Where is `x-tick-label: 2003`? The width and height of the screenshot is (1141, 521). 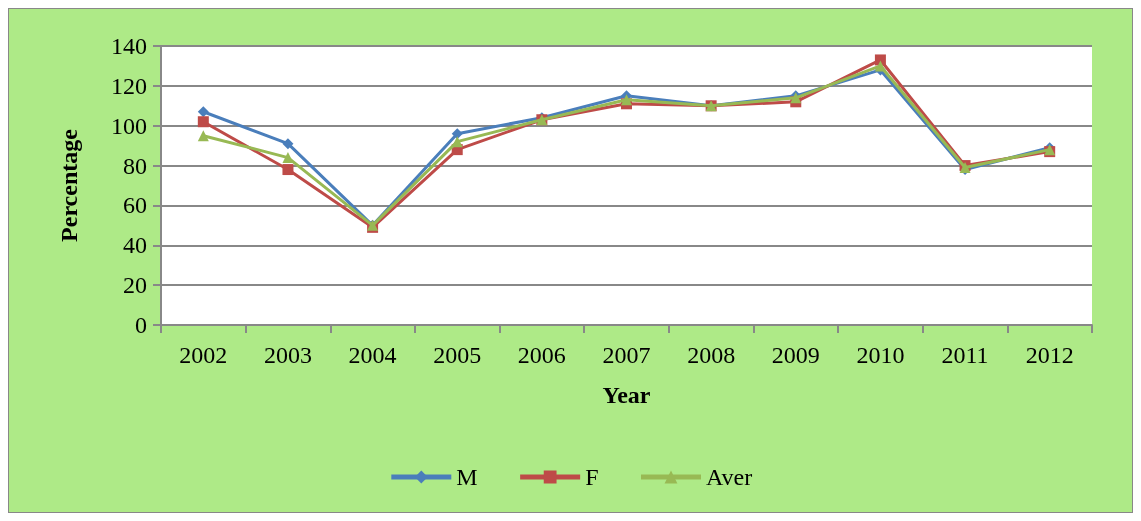
x-tick-label: 2003 is located at coordinates (287, 355).